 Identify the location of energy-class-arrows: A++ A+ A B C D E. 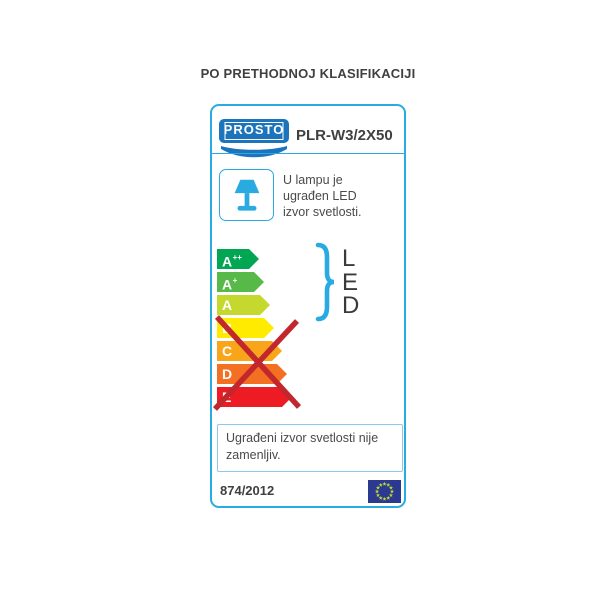
(254, 329).